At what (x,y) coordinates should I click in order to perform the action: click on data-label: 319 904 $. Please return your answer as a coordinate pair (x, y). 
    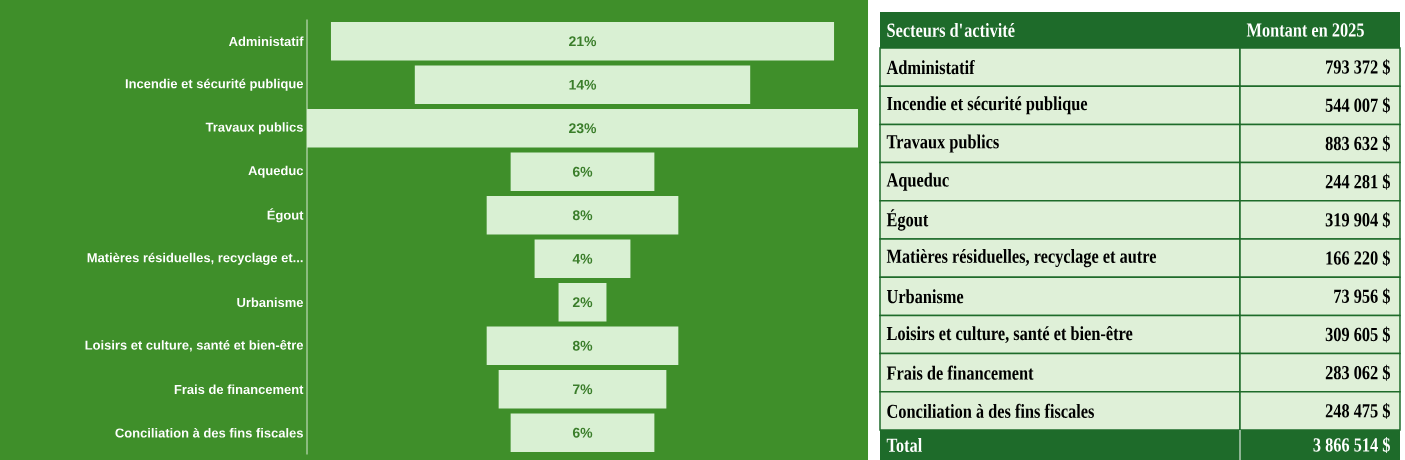
    Looking at the image, I should click on (1357, 219).